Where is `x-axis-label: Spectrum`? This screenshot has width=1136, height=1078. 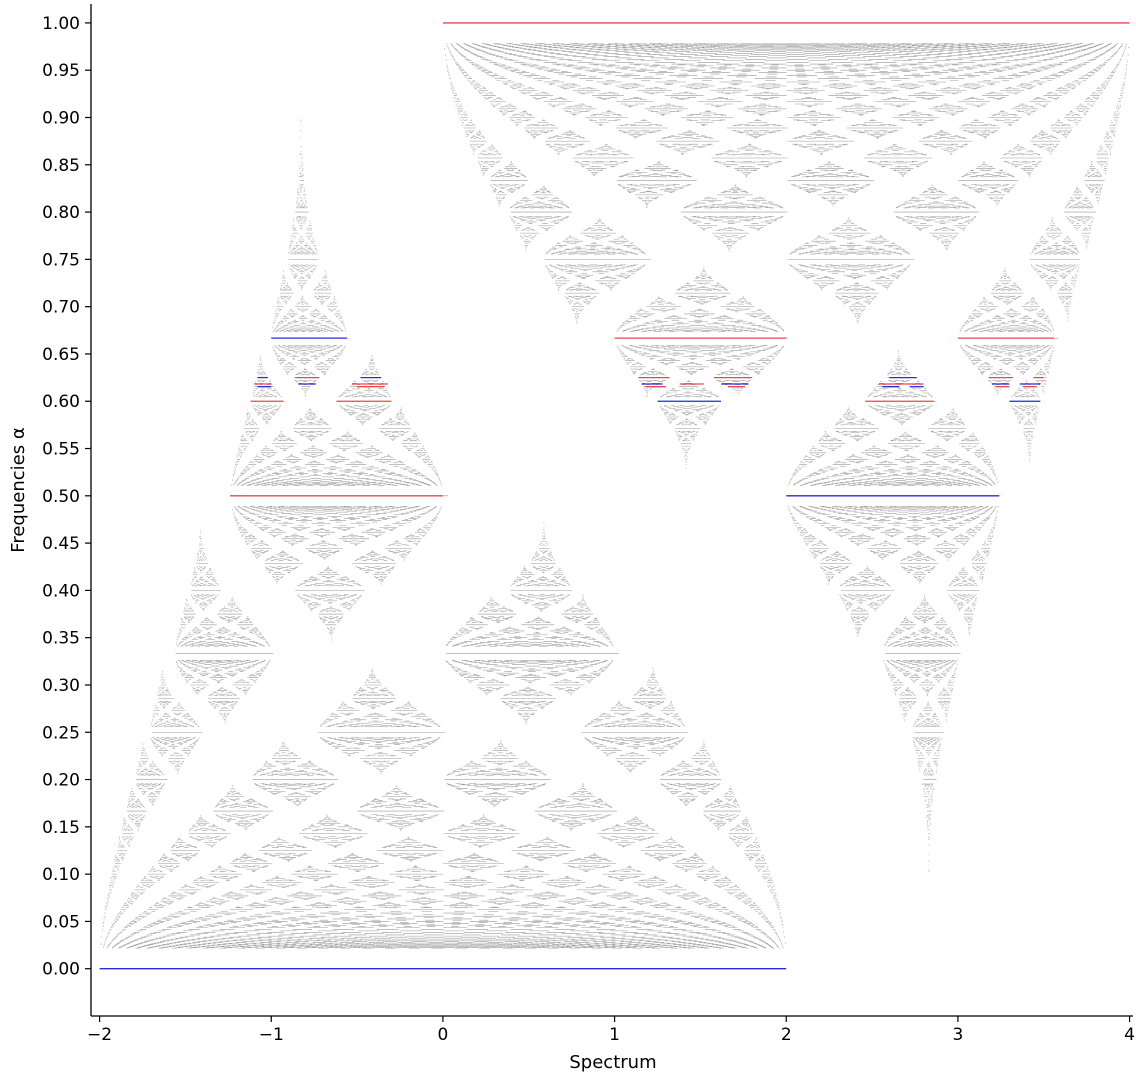 x-axis-label: Spectrum is located at coordinates (612, 1062).